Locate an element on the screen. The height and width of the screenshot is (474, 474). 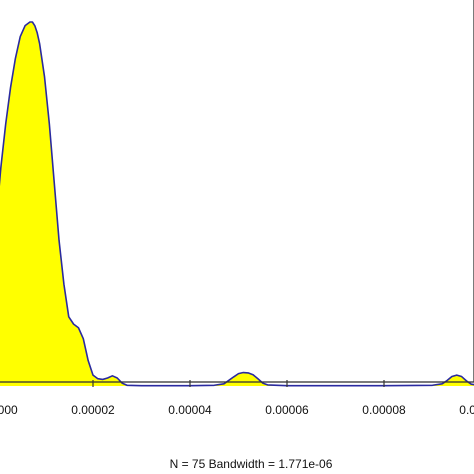
chart-subtitle: N = 75 Bandwidth = 1.771e-06 is located at coordinates (251, 464).